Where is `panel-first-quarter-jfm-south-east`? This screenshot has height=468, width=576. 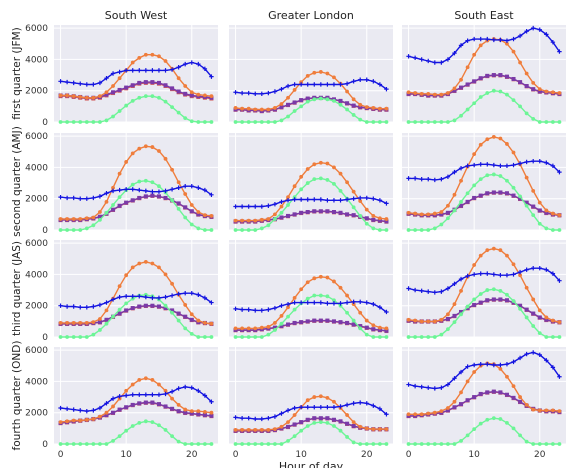 panel-first-quarter-jfm-south-east is located at coordinates (484, 74).